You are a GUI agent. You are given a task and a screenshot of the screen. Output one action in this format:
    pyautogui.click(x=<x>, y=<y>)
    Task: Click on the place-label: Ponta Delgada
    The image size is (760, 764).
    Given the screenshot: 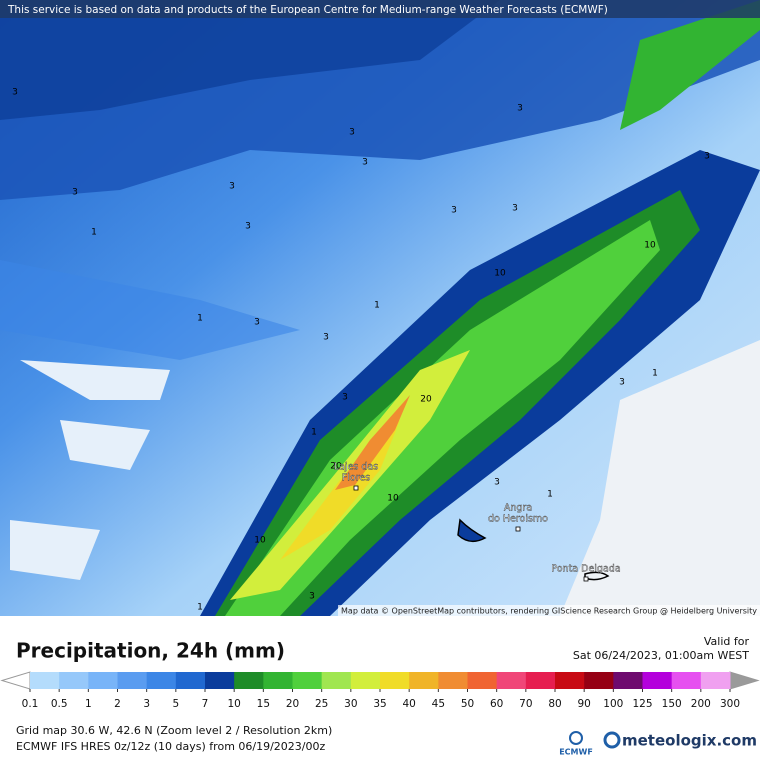 What is the action you would take?
    pyautogui.click(x=585, y=569)
    